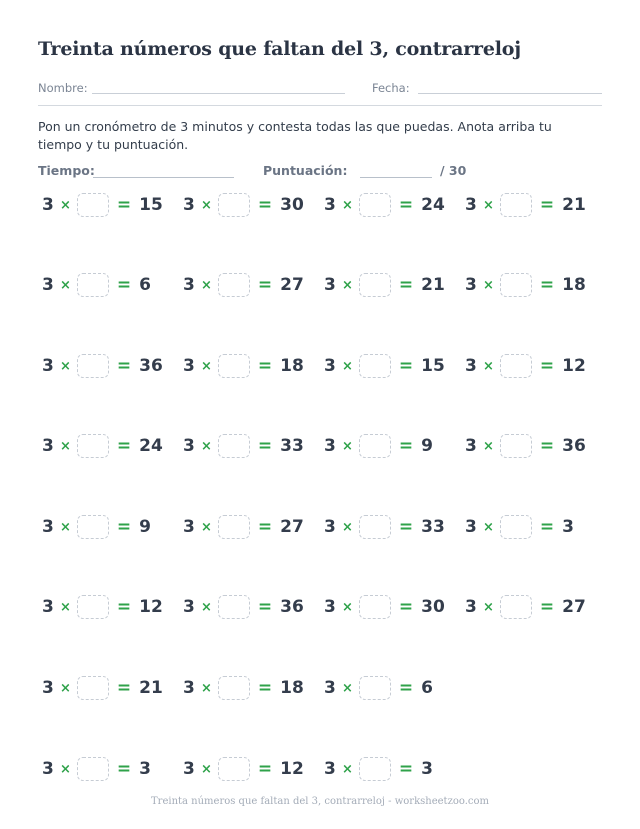 The image size is (640, 829). I want to click on date-field, so click(510, 93).